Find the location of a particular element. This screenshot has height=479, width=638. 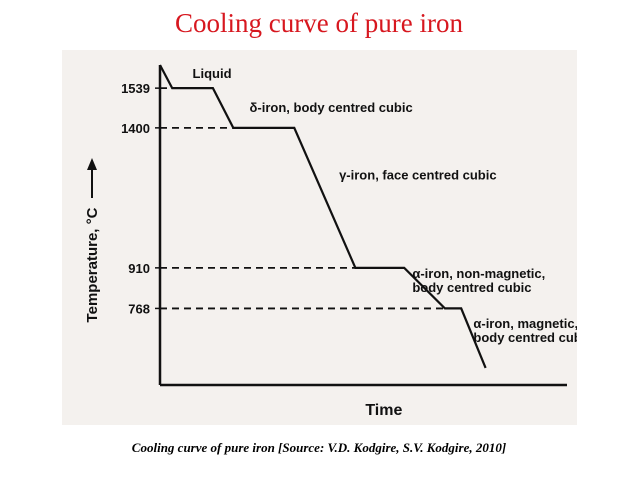

y-tick-label: 1539 is located at coordinates (135, 88).